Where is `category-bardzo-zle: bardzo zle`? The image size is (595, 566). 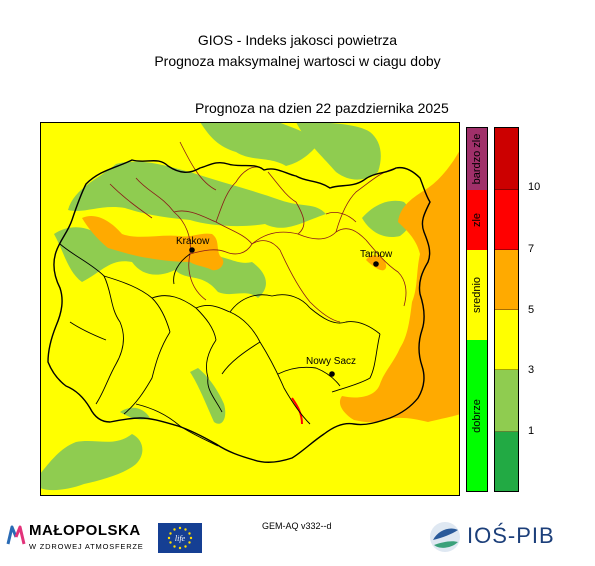 category-bardzo-zle: bardzo zle is located at coordinates (477, 159).